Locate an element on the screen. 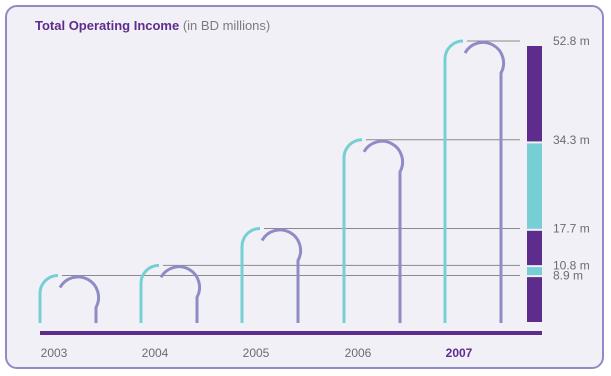  chart-title-main: Total Operating Income is located at coordinates (107, 25).